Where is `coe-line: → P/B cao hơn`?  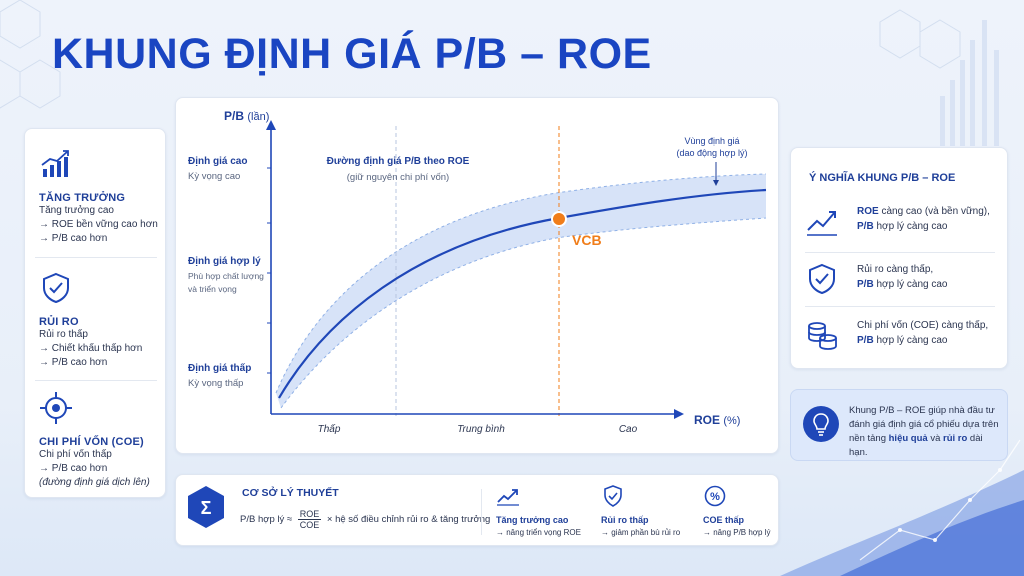
coe-line: → P/B cao hơn is located at coordinates (73, 468).